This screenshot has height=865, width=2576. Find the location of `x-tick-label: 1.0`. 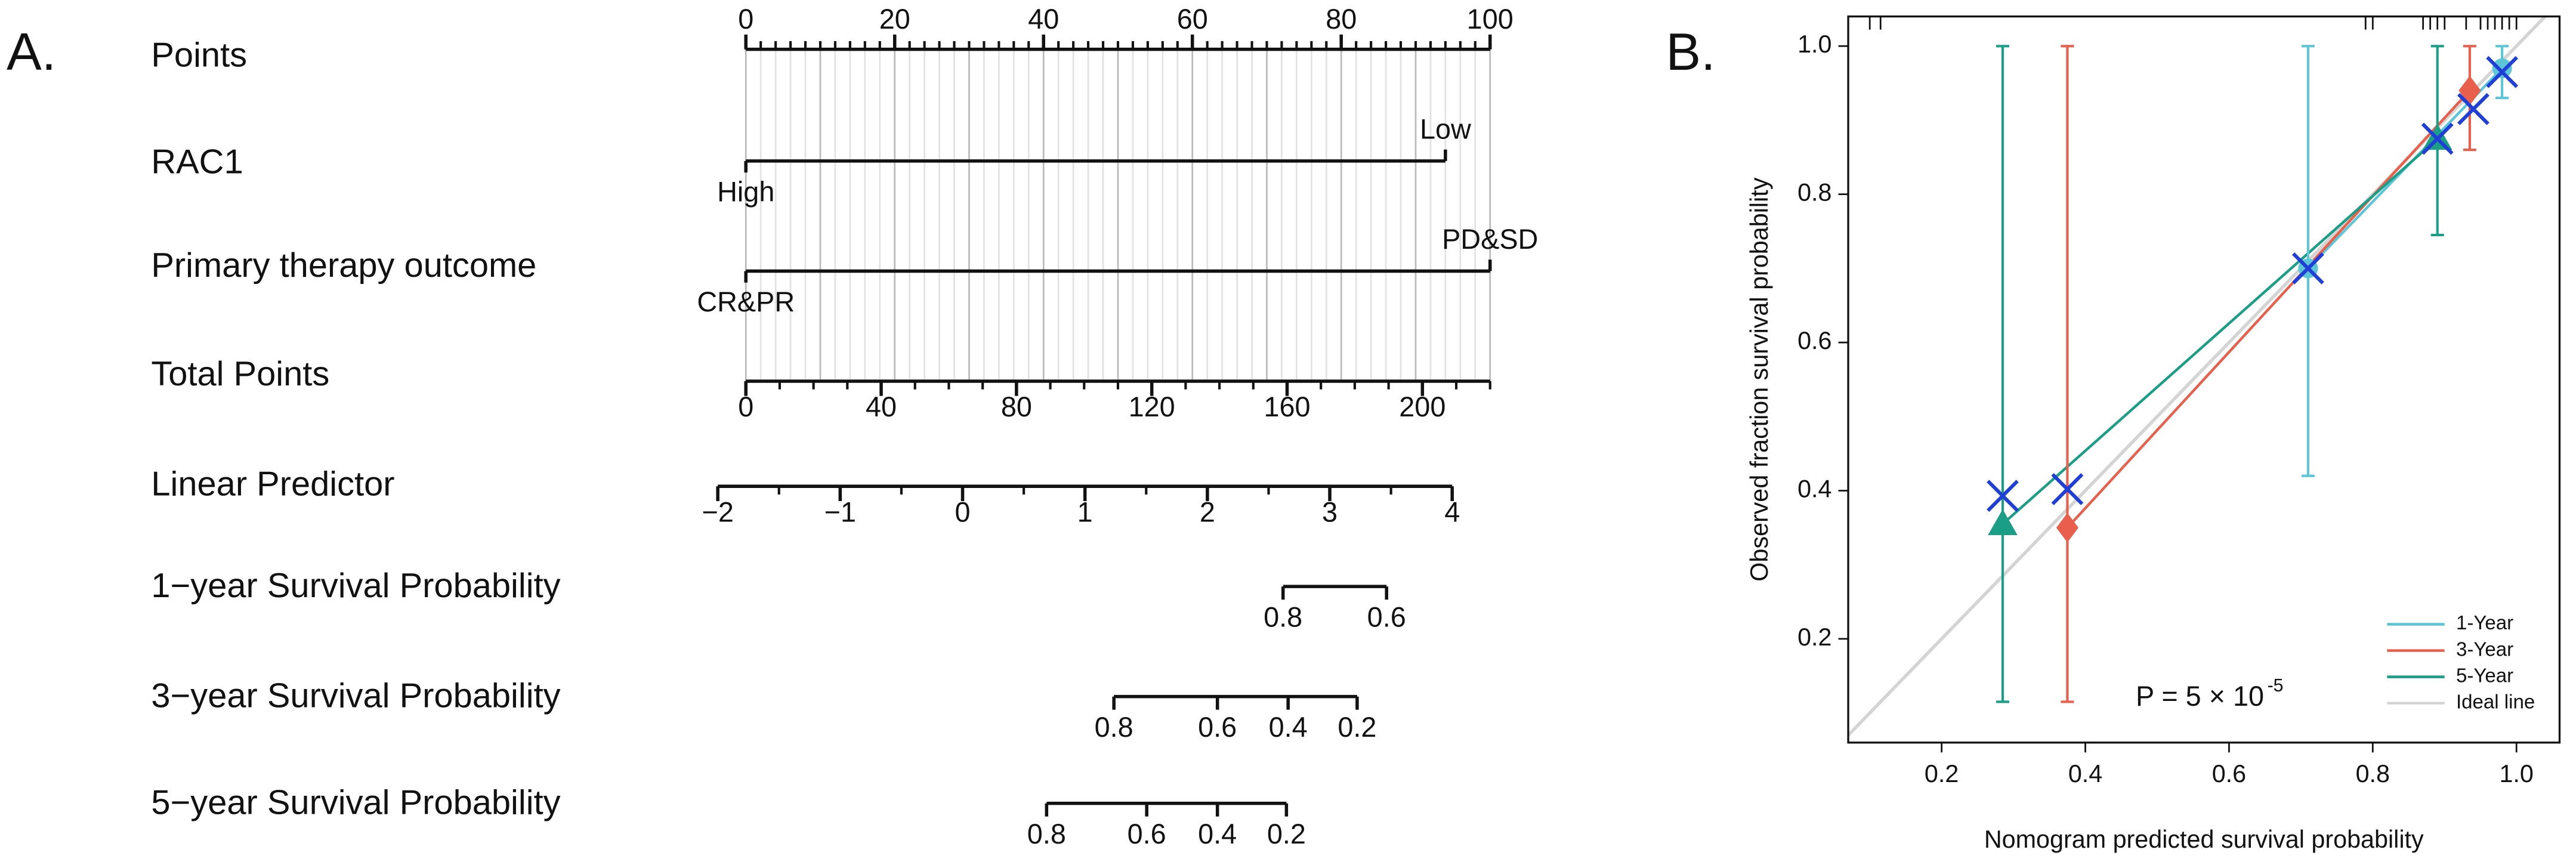

x-tick-label: 1.0 is located at coordinates (2516, 773).